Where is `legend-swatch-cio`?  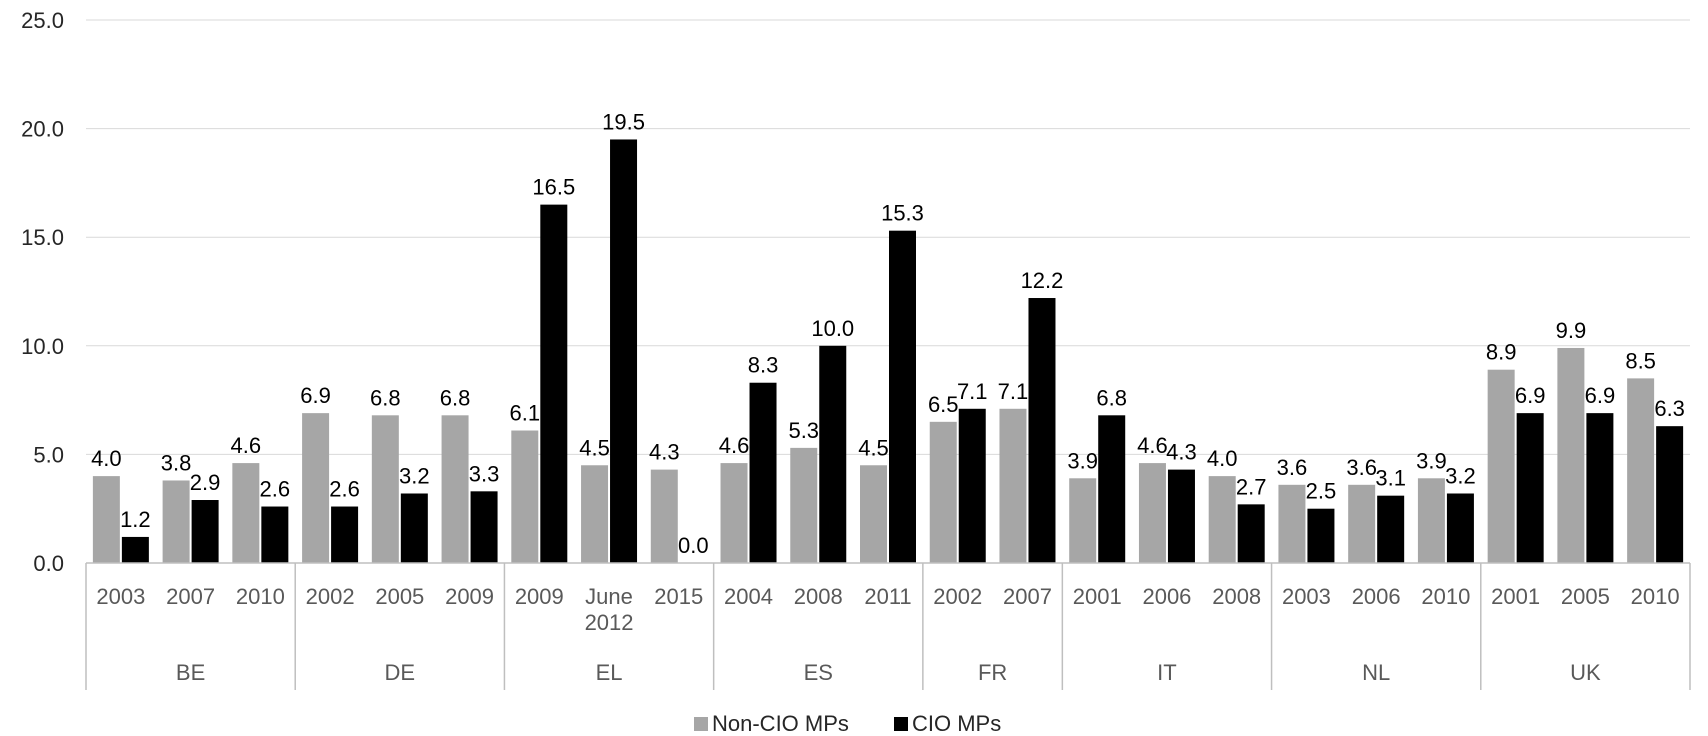 legend-swatch-cio is located at coordinates (901, 724).